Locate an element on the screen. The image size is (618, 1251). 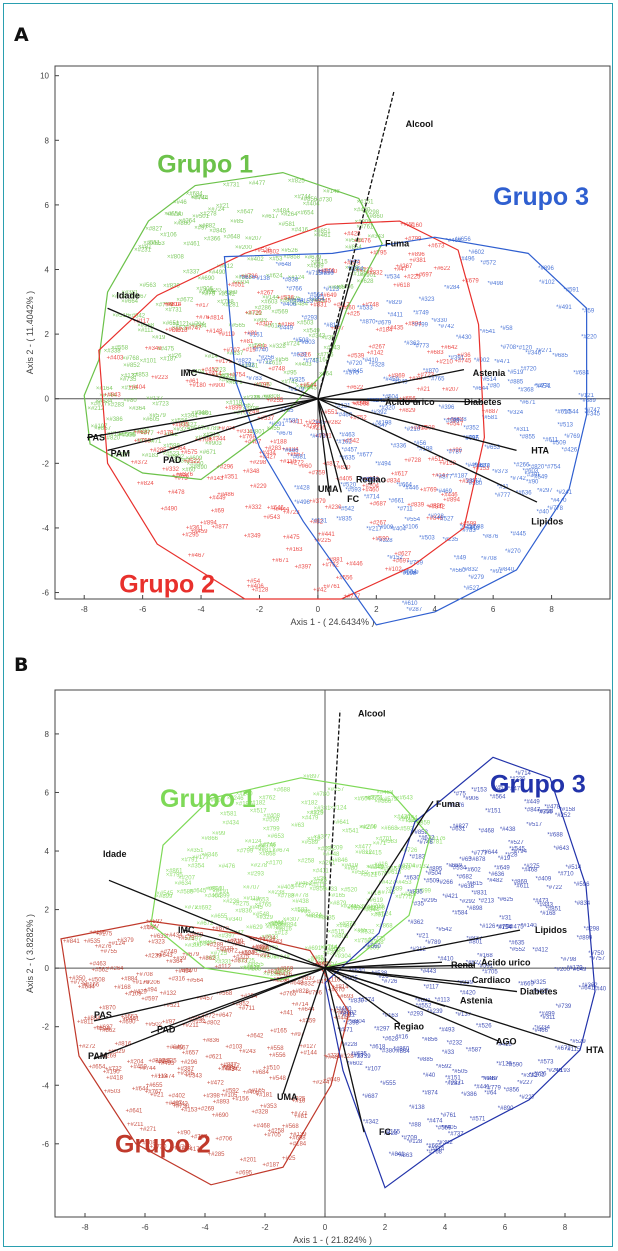
sample-marker: ×#342 is located at coordinates (227, 295).